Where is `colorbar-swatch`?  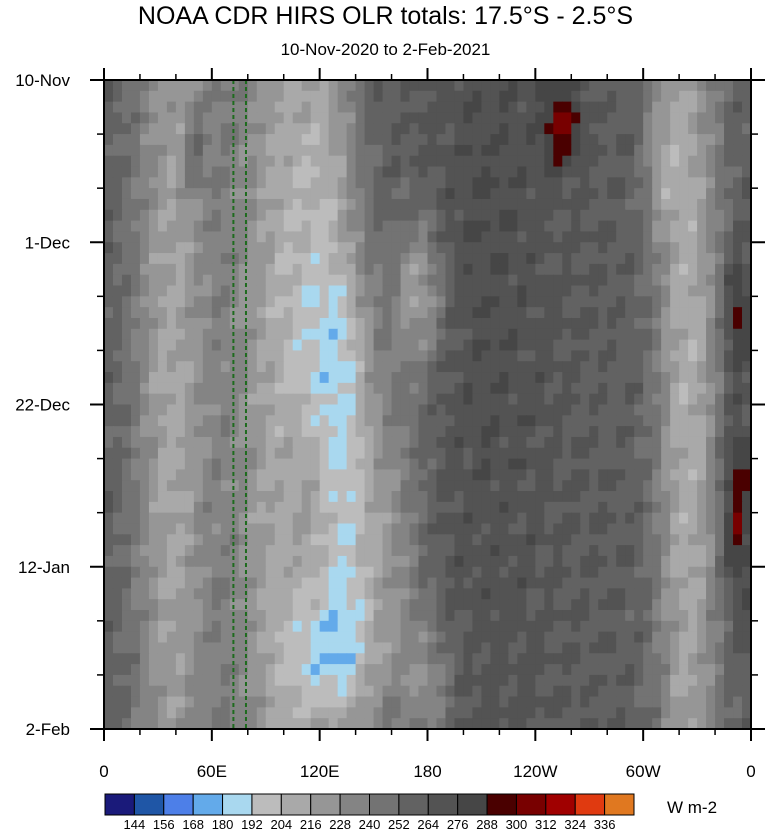 colorbar-swatch is located at coordinates (354, 804).